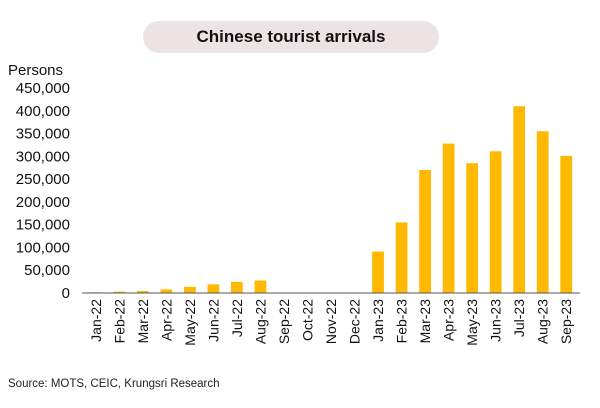  What do you see at coordinates (355, 321) in the screenshot?
I see `x-tick-label: Dec-22` at bounding box center [355, 321].